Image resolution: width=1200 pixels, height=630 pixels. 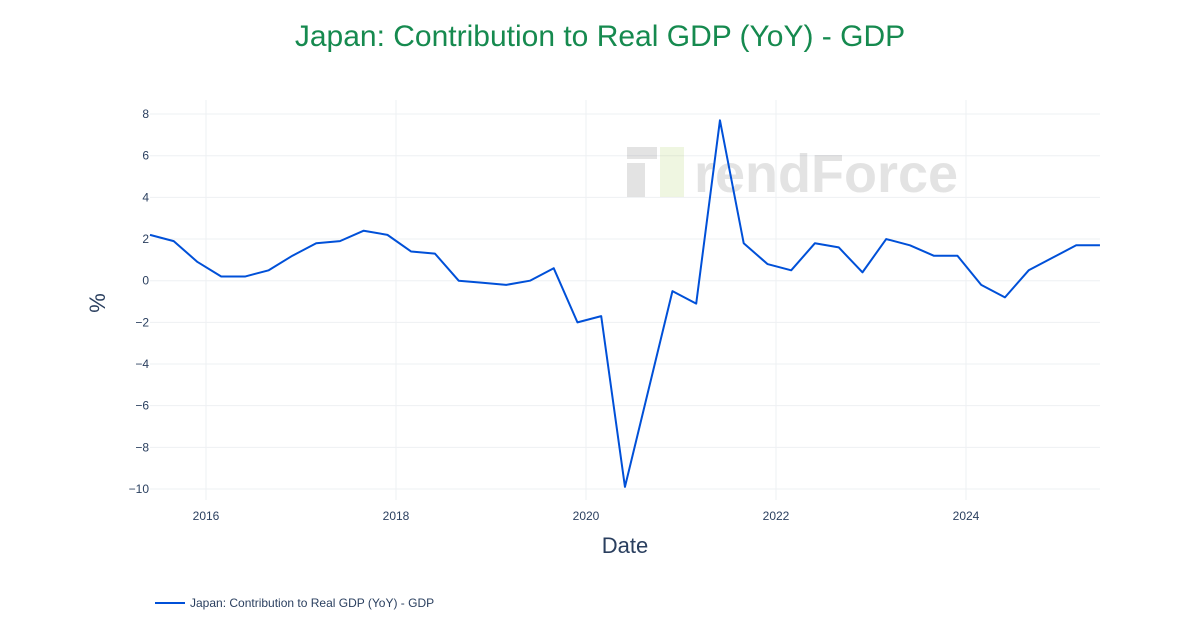 What do you see at coordinates (826, 174) in the screenshot?
I see `watermark-text: rendForce` at bounding box center [826, 174].